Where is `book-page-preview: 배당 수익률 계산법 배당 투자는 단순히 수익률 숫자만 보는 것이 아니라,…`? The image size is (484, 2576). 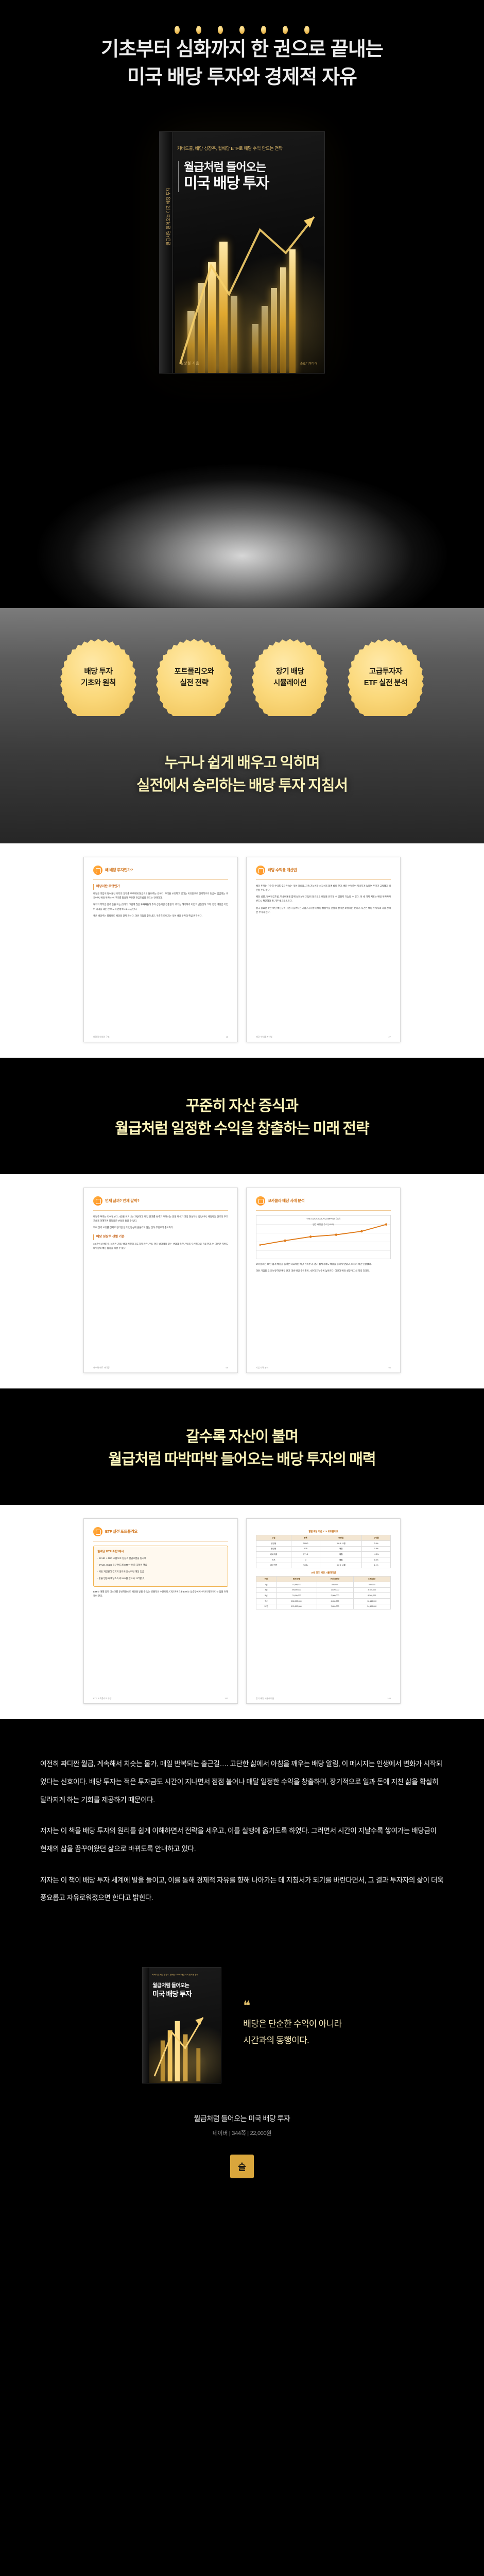 book-page-preview: 배당 수익률 계산법 배당 투자는 단순히 수익률 숫자만 보는 것이 아니라,… is located at coordinates (323, 949).